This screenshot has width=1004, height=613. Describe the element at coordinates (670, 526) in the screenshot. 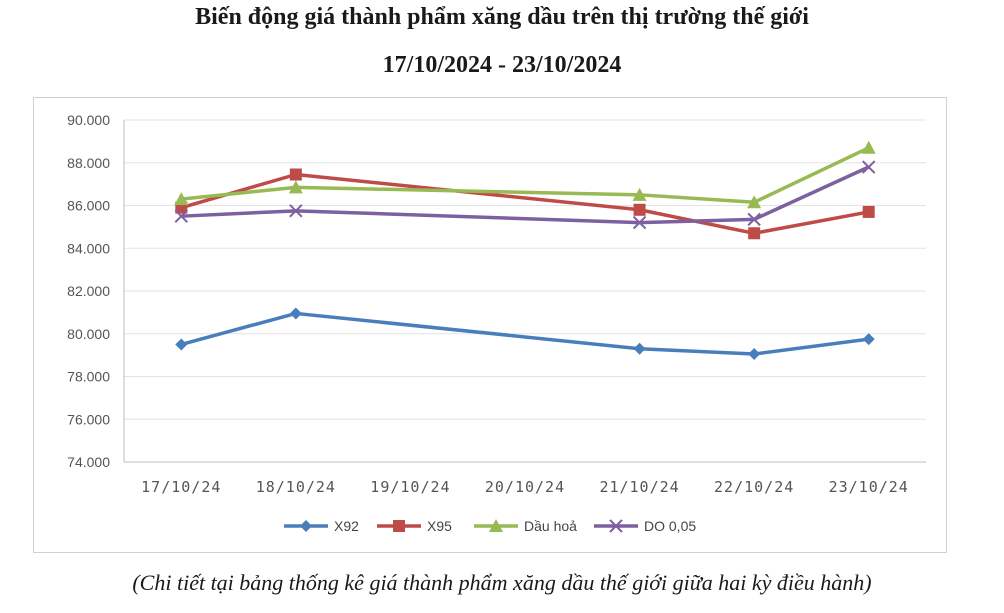

I see `legend-label: DO 0,05` at that location.